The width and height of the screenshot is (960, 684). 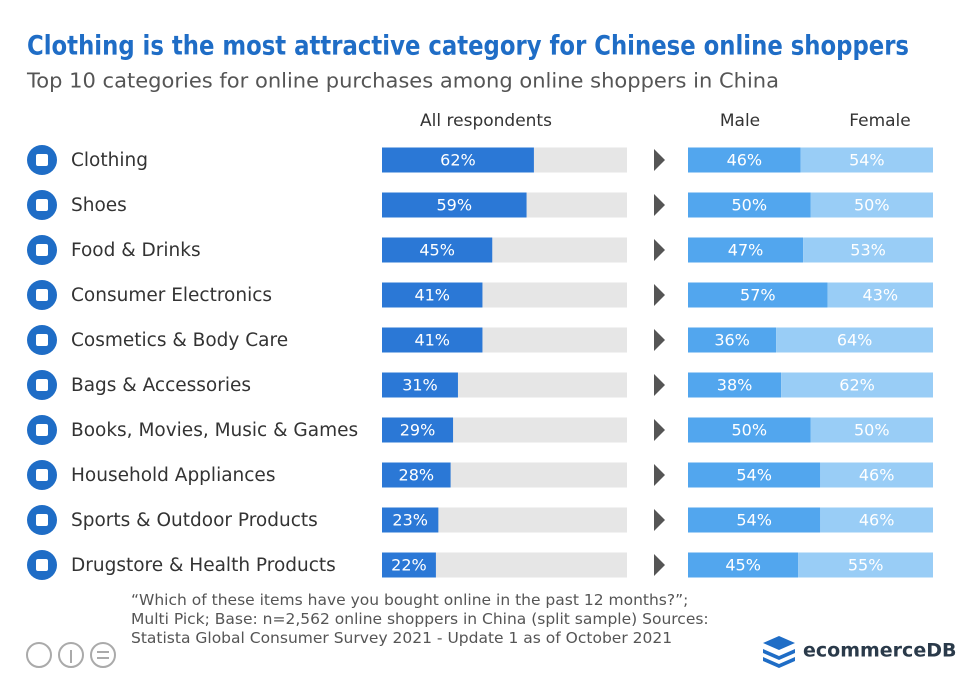 I want to click on category-label: Food & Drinks, so click(x=136, y=250).